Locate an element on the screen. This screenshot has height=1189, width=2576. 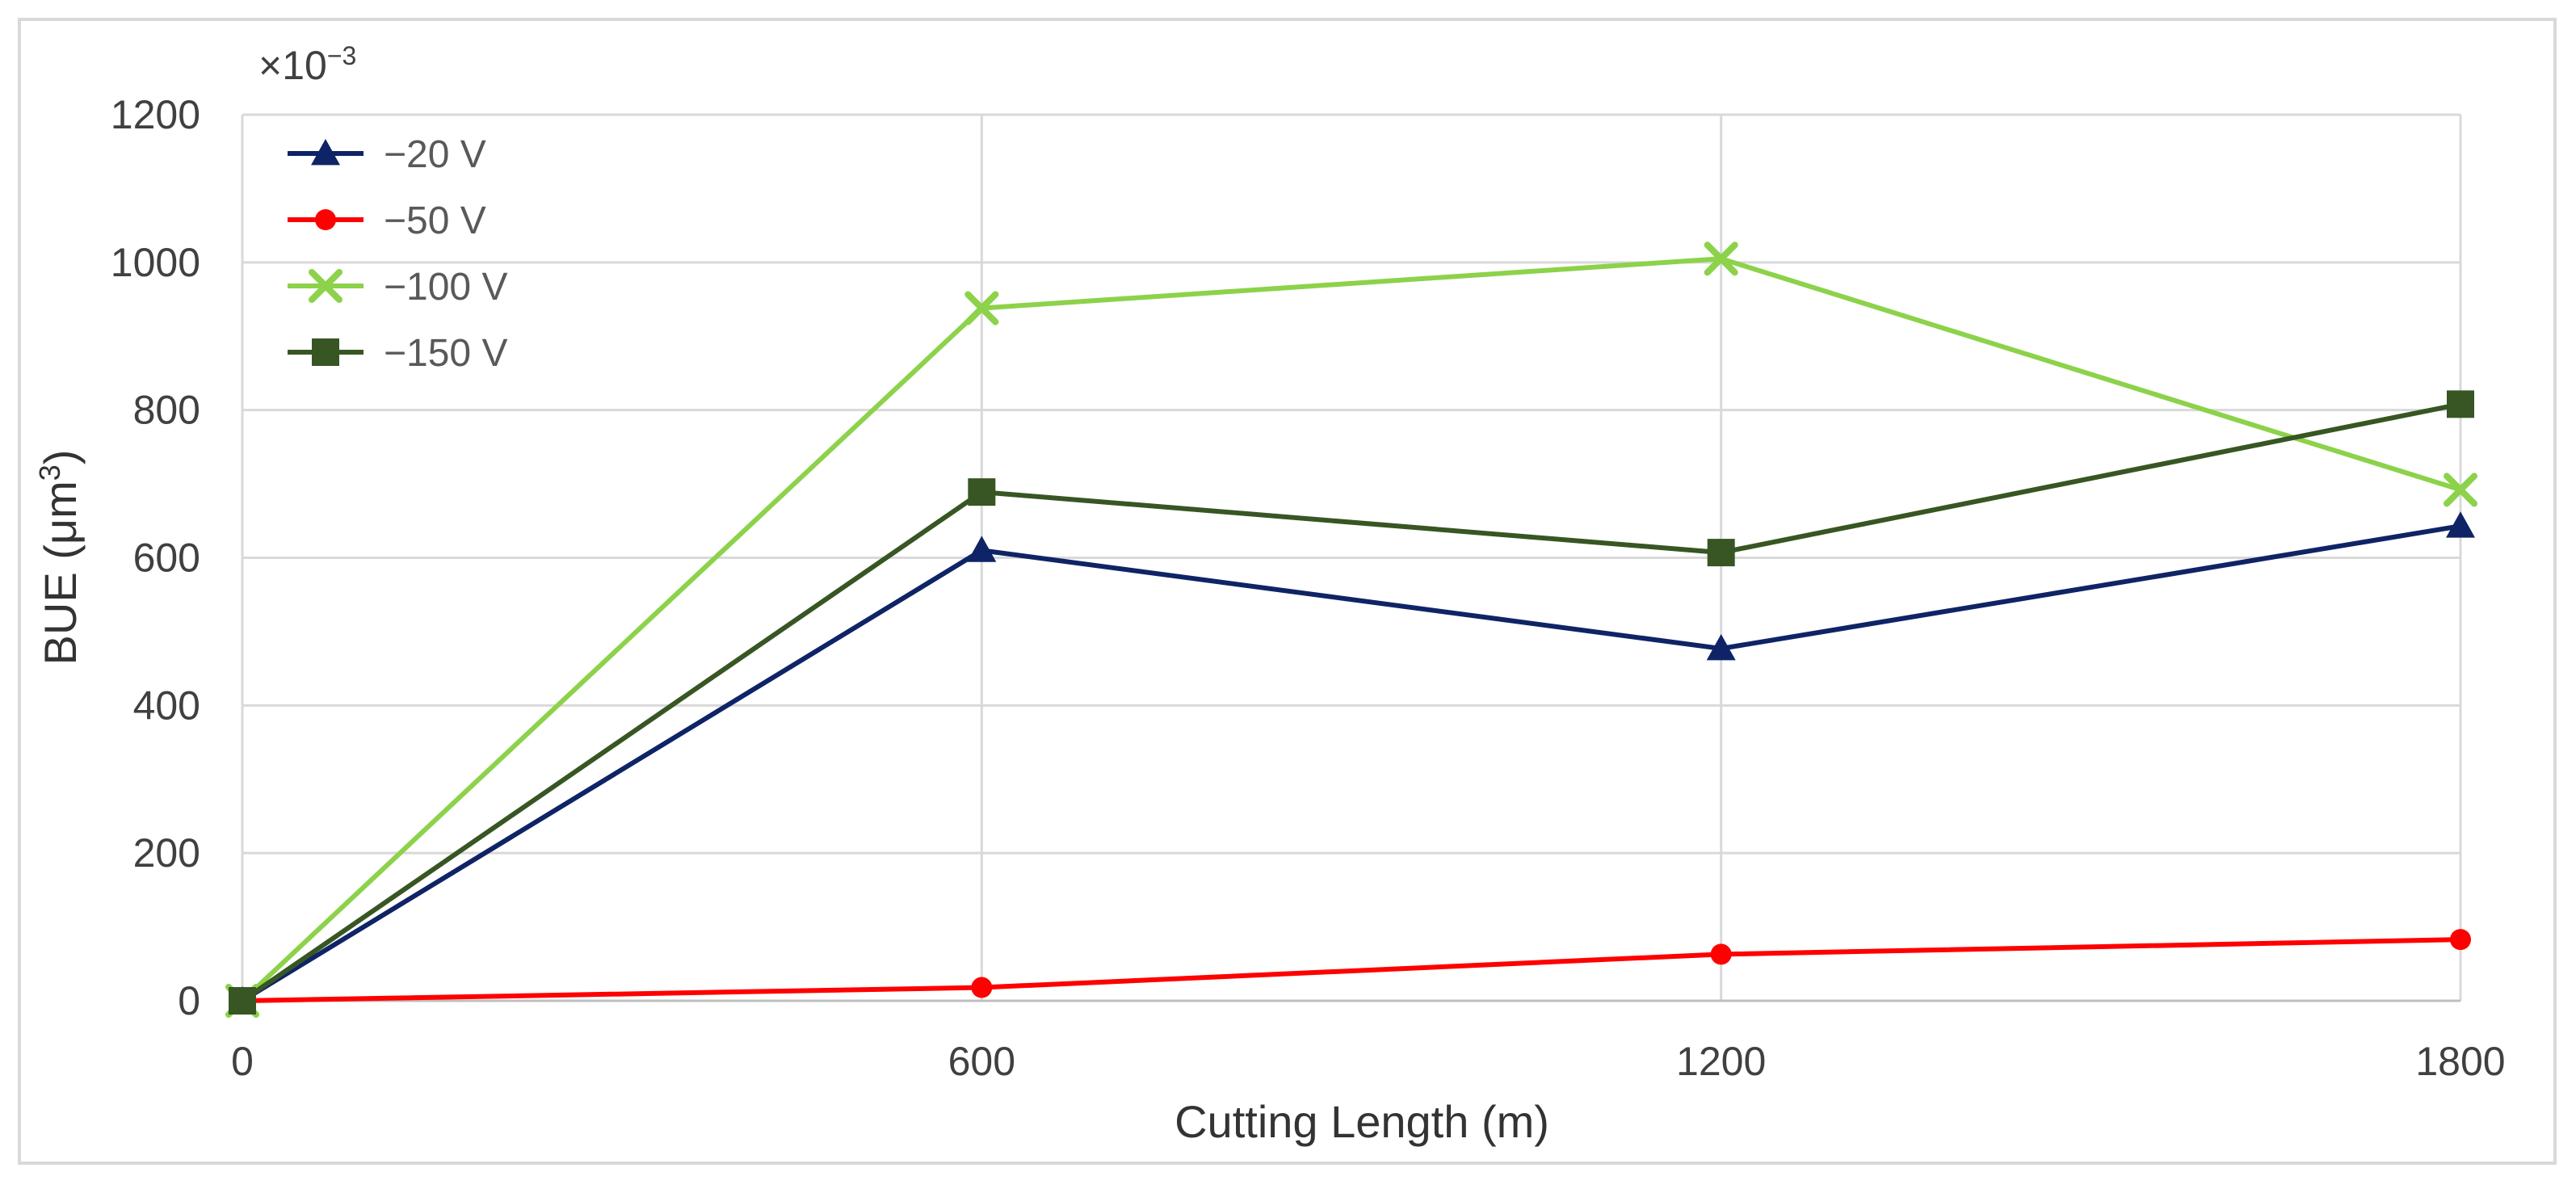
y-tick-label: 200 is located at coordinates (166, 853).